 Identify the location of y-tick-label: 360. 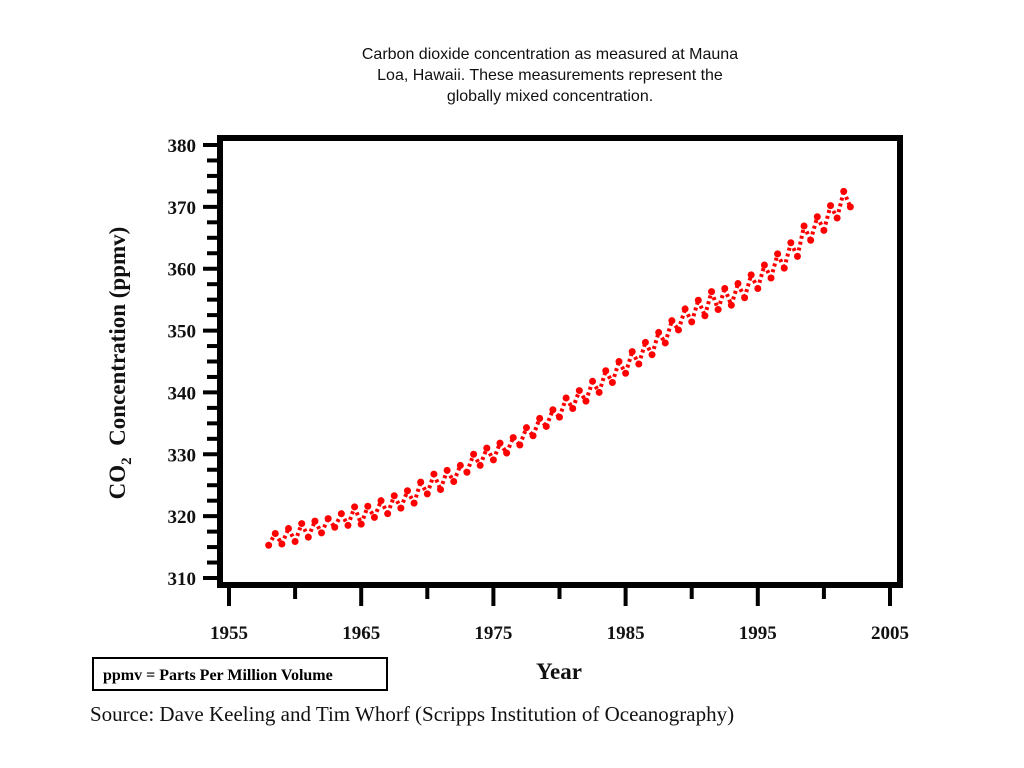
(182, 270).